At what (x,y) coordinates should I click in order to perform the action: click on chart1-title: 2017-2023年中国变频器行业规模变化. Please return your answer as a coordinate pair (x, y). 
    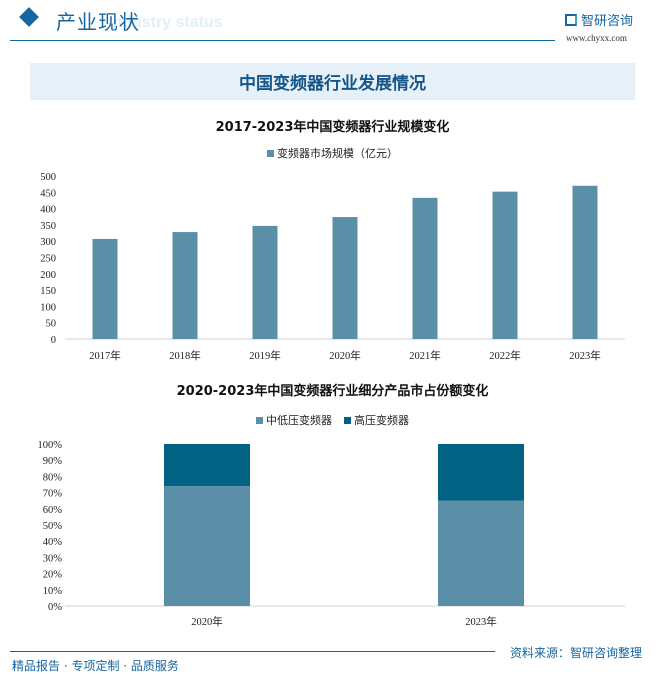
    Looking at the image, I should click on (332, 127).